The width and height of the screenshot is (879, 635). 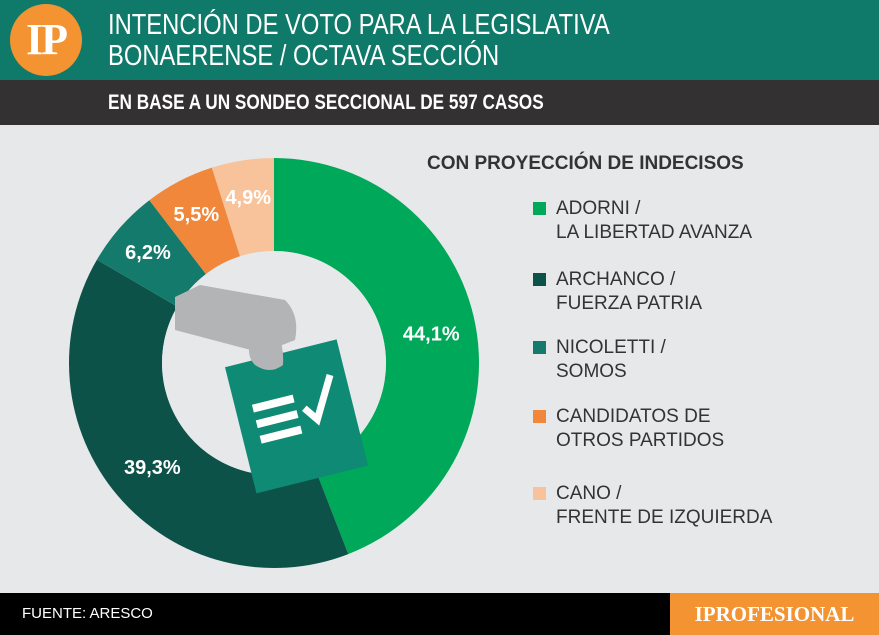 I want to click on subtitle-band, so click(x=439, y=102).